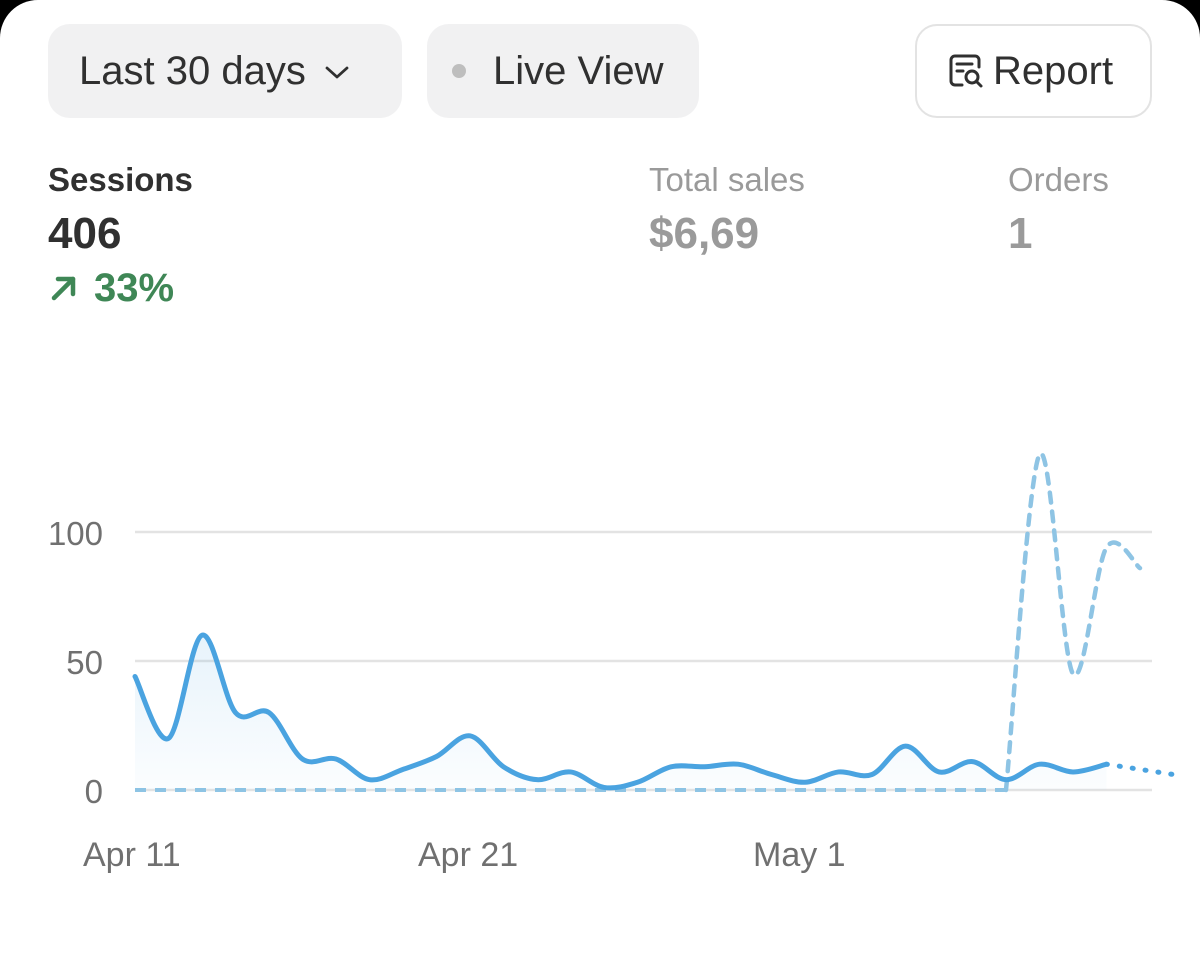 This screenshot has height=980, width=1200. I want to click on total-sales-value: $6,69, so click(704, 233).